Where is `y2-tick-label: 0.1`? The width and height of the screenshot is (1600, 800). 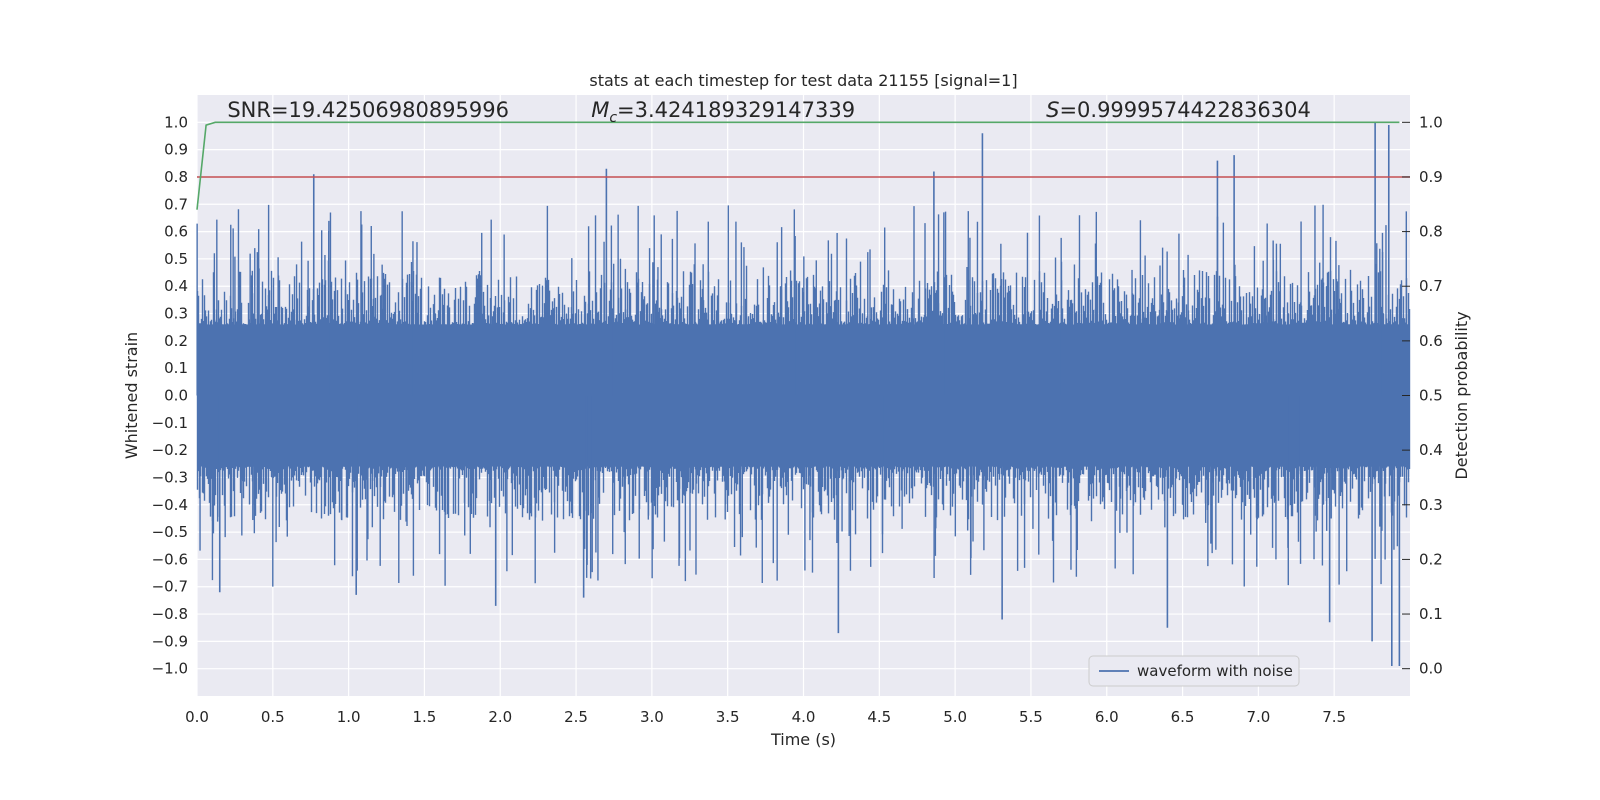 y2-tick-label: 0.1 is located at coordinates (1431, 614).